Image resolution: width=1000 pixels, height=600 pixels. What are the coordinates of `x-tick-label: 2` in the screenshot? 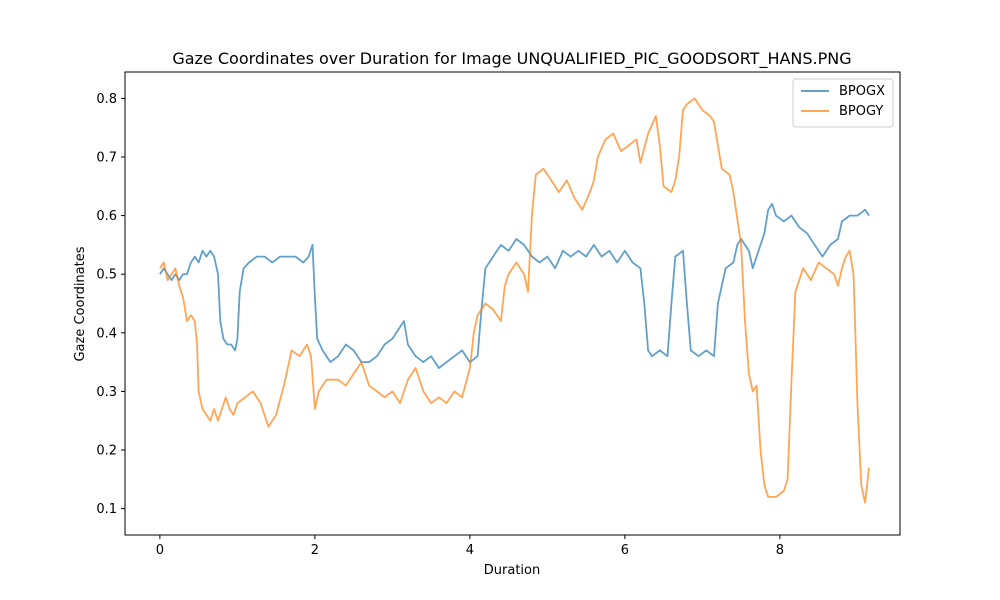 It's located at (315, 550).